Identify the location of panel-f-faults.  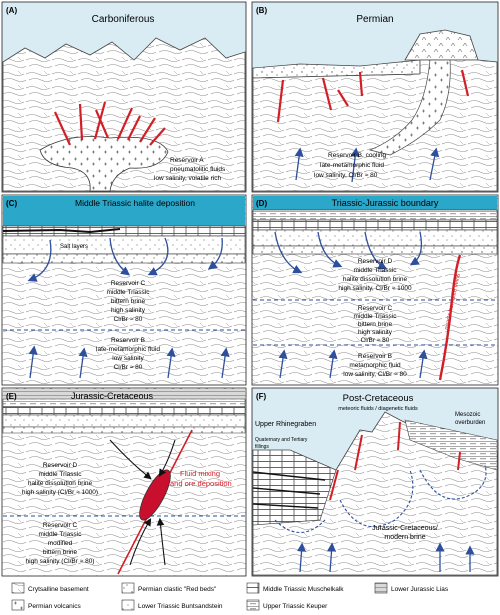
(395, 461).